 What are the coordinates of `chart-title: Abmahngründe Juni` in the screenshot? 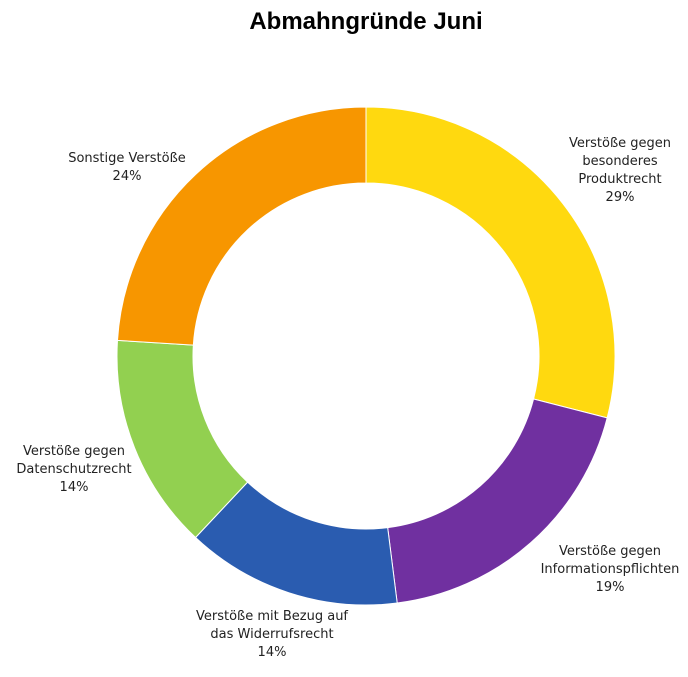 It's located at (365, 21).